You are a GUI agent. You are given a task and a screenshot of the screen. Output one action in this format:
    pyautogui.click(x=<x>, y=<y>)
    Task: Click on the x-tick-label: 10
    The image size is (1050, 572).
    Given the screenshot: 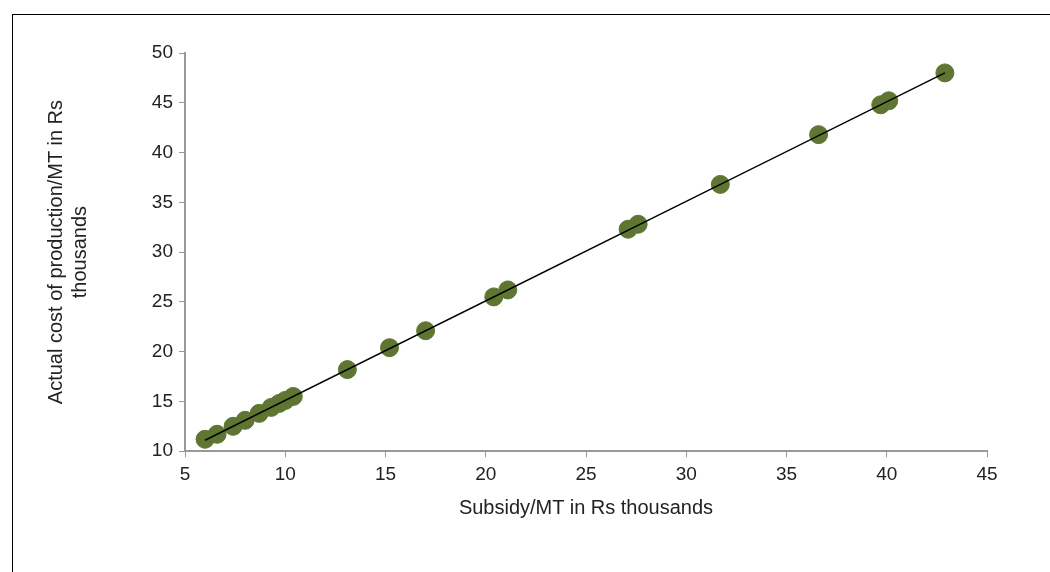 What is the action you would take?
    pyautogui.click(x=285, y=473)
    